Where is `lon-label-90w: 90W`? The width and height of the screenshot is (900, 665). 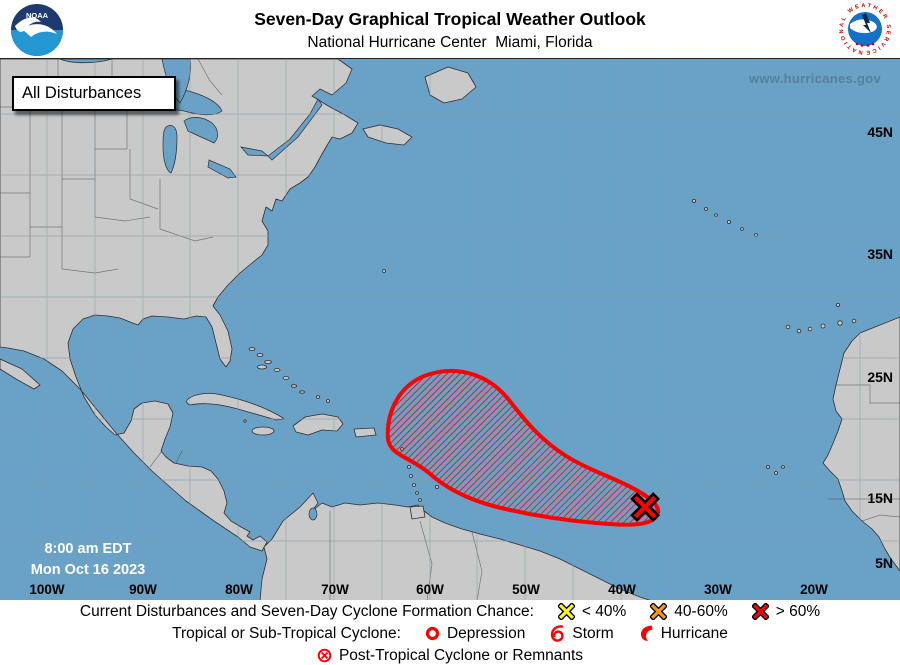
lon-label-90w: 90W is located at coordinates (143, 589).